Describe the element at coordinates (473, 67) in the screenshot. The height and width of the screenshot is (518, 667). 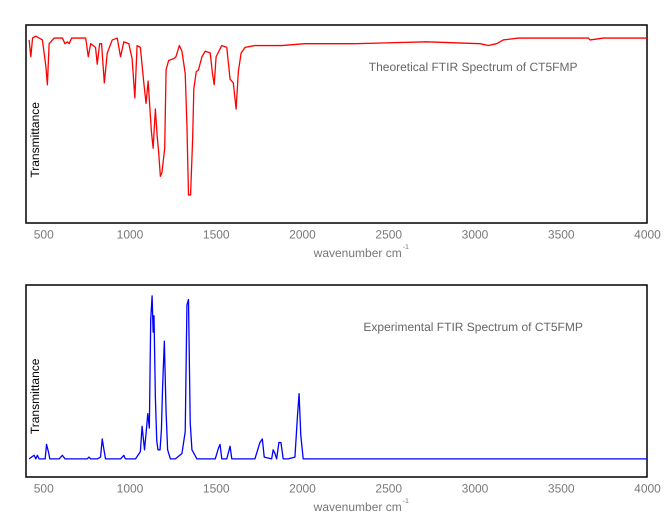
I see `text: Theoretical FTIR Spectrum of CT5FMP` at that location.